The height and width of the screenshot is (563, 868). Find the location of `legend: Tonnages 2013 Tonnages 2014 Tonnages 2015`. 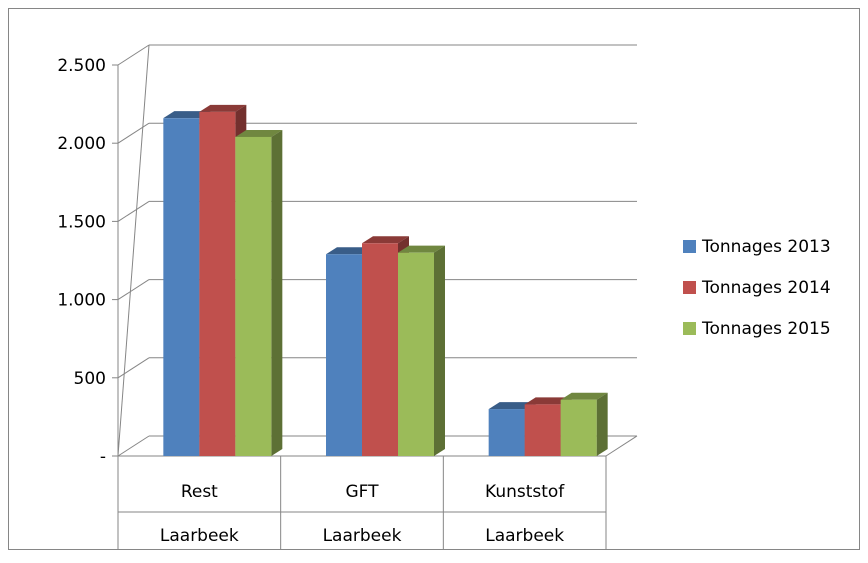

legend: Tonnages 2013 Tonnages 2014 Tonnages 2015 is located at coordinates (757, 288).